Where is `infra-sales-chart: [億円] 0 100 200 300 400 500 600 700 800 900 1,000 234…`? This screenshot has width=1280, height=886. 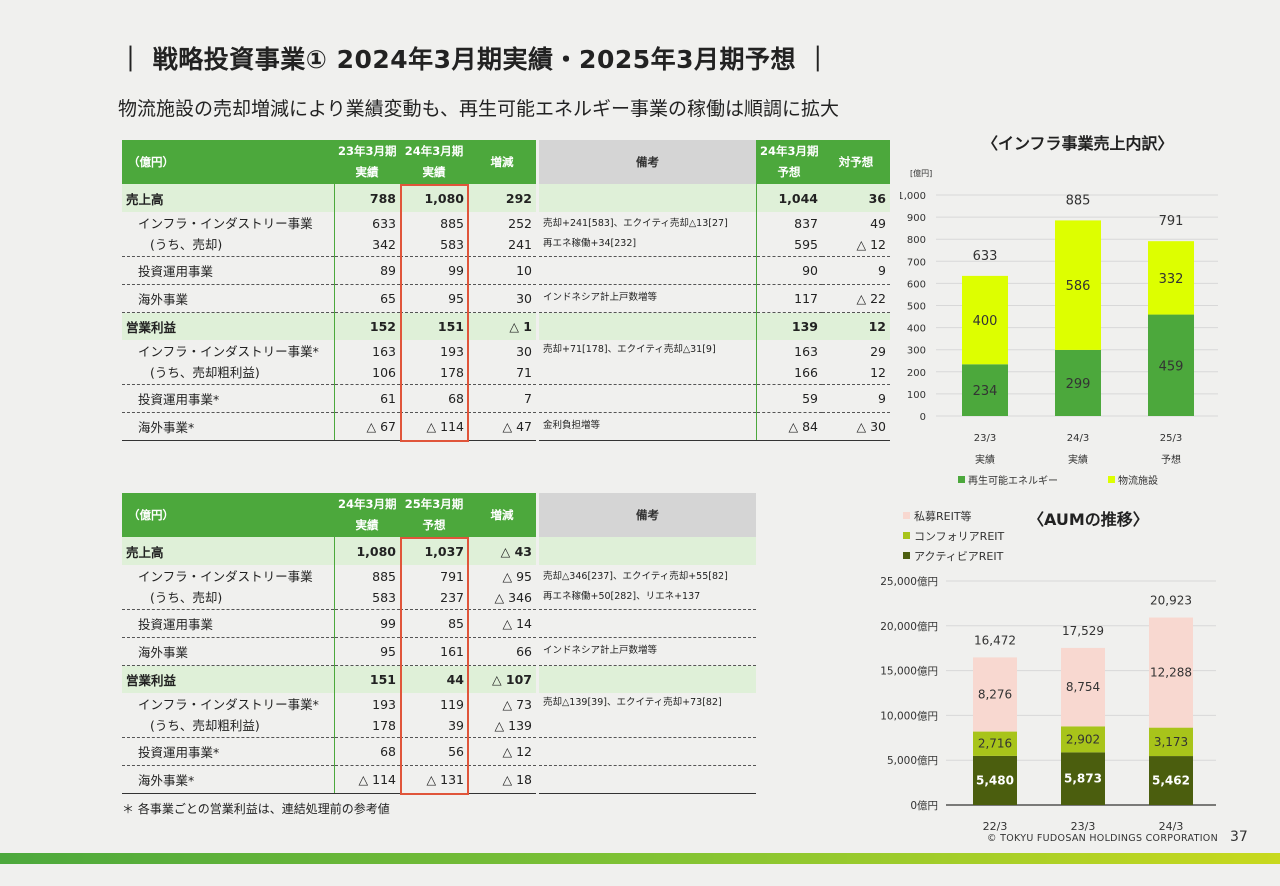 infra-sales-chart: [億円] 0 100 200 300 400 500 600 700 800 900 1,000 234… is located at coordinates (1059, 327).